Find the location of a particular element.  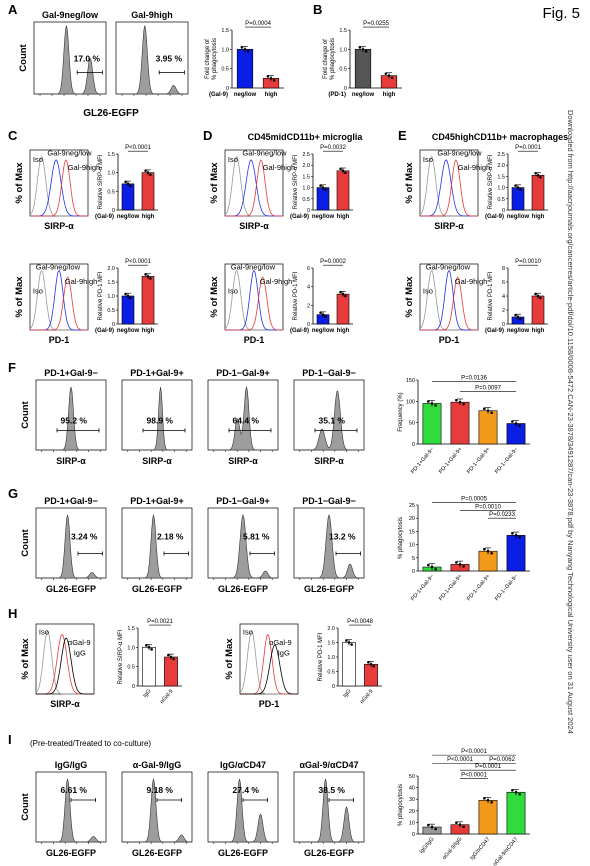

panel-letter-E: E is located at coordinates (402, 135).